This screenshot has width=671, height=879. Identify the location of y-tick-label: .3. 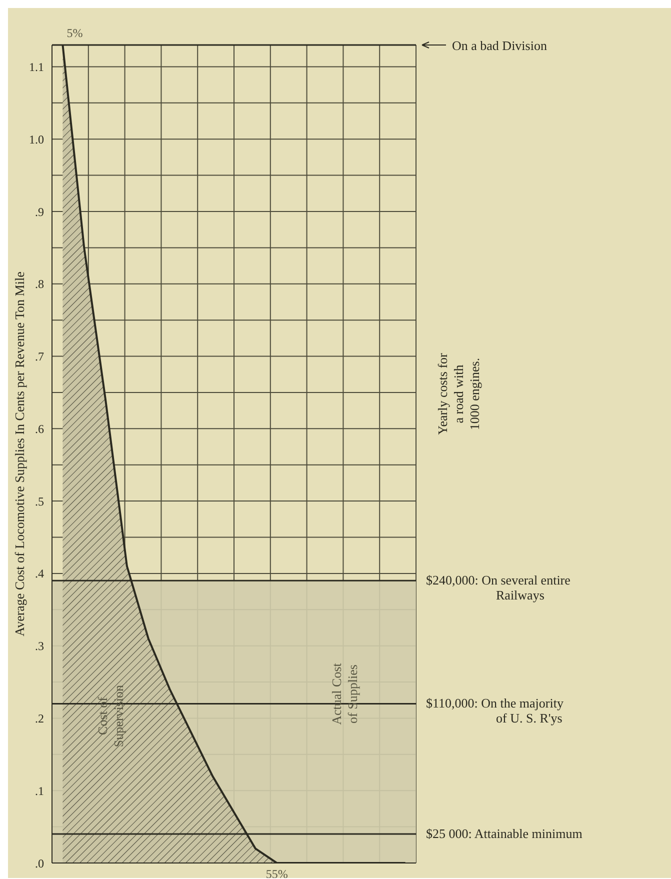
(39, 646).